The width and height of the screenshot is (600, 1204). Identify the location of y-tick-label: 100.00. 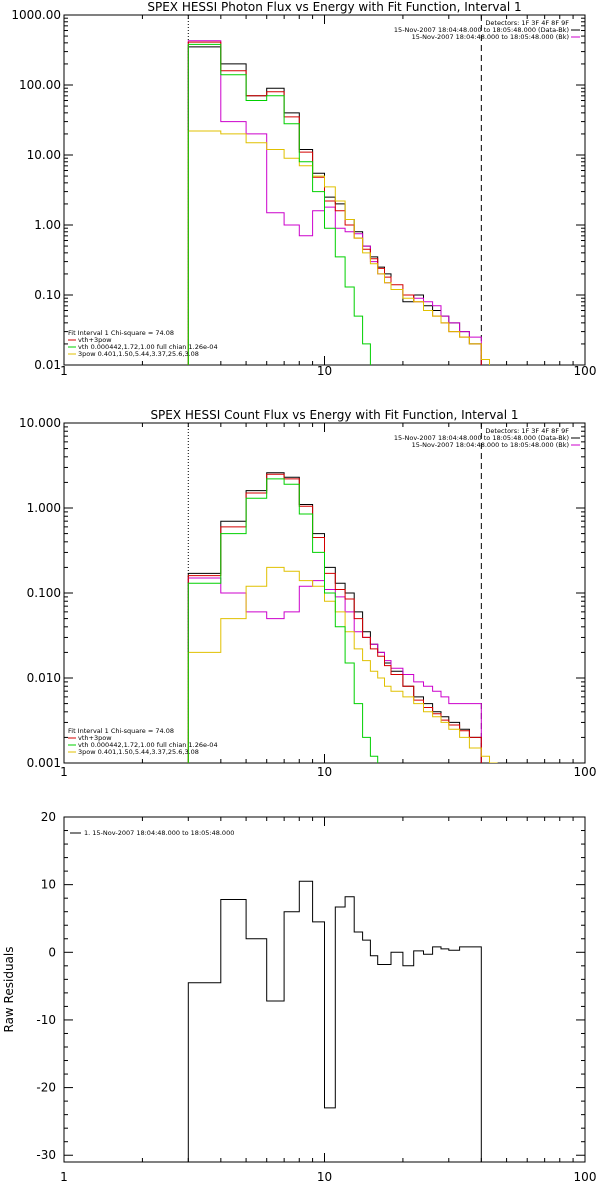
(40, 85).